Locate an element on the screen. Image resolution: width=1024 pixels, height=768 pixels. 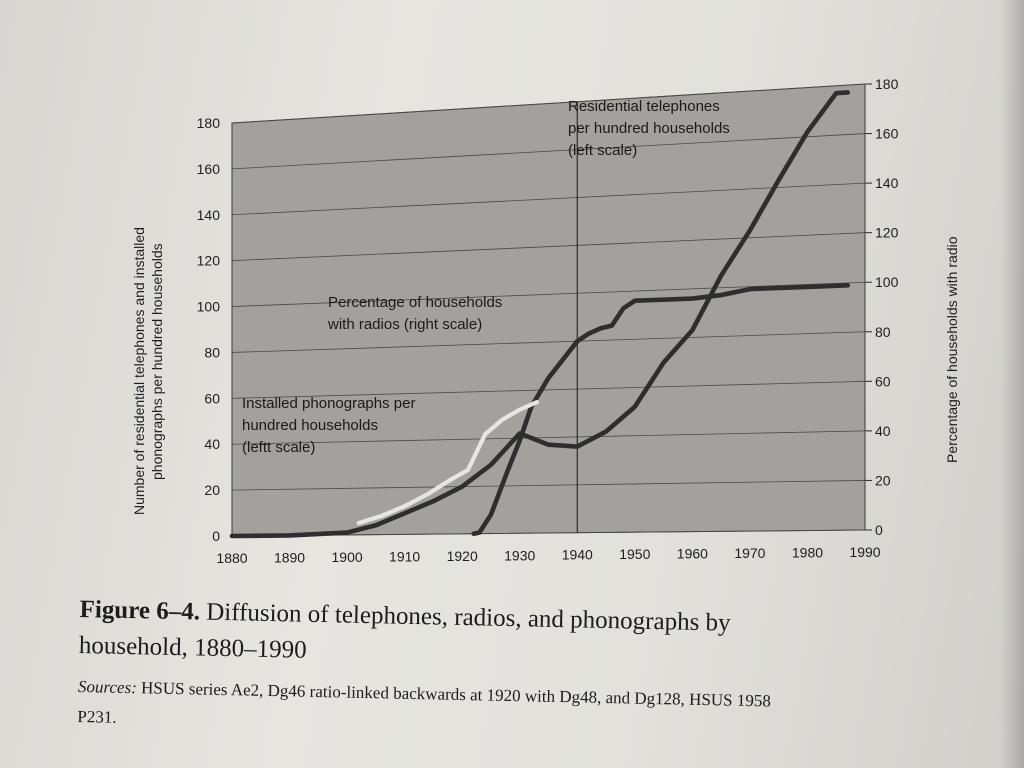
y-left-tick-label: 80 is located at coordinates (212, 352).